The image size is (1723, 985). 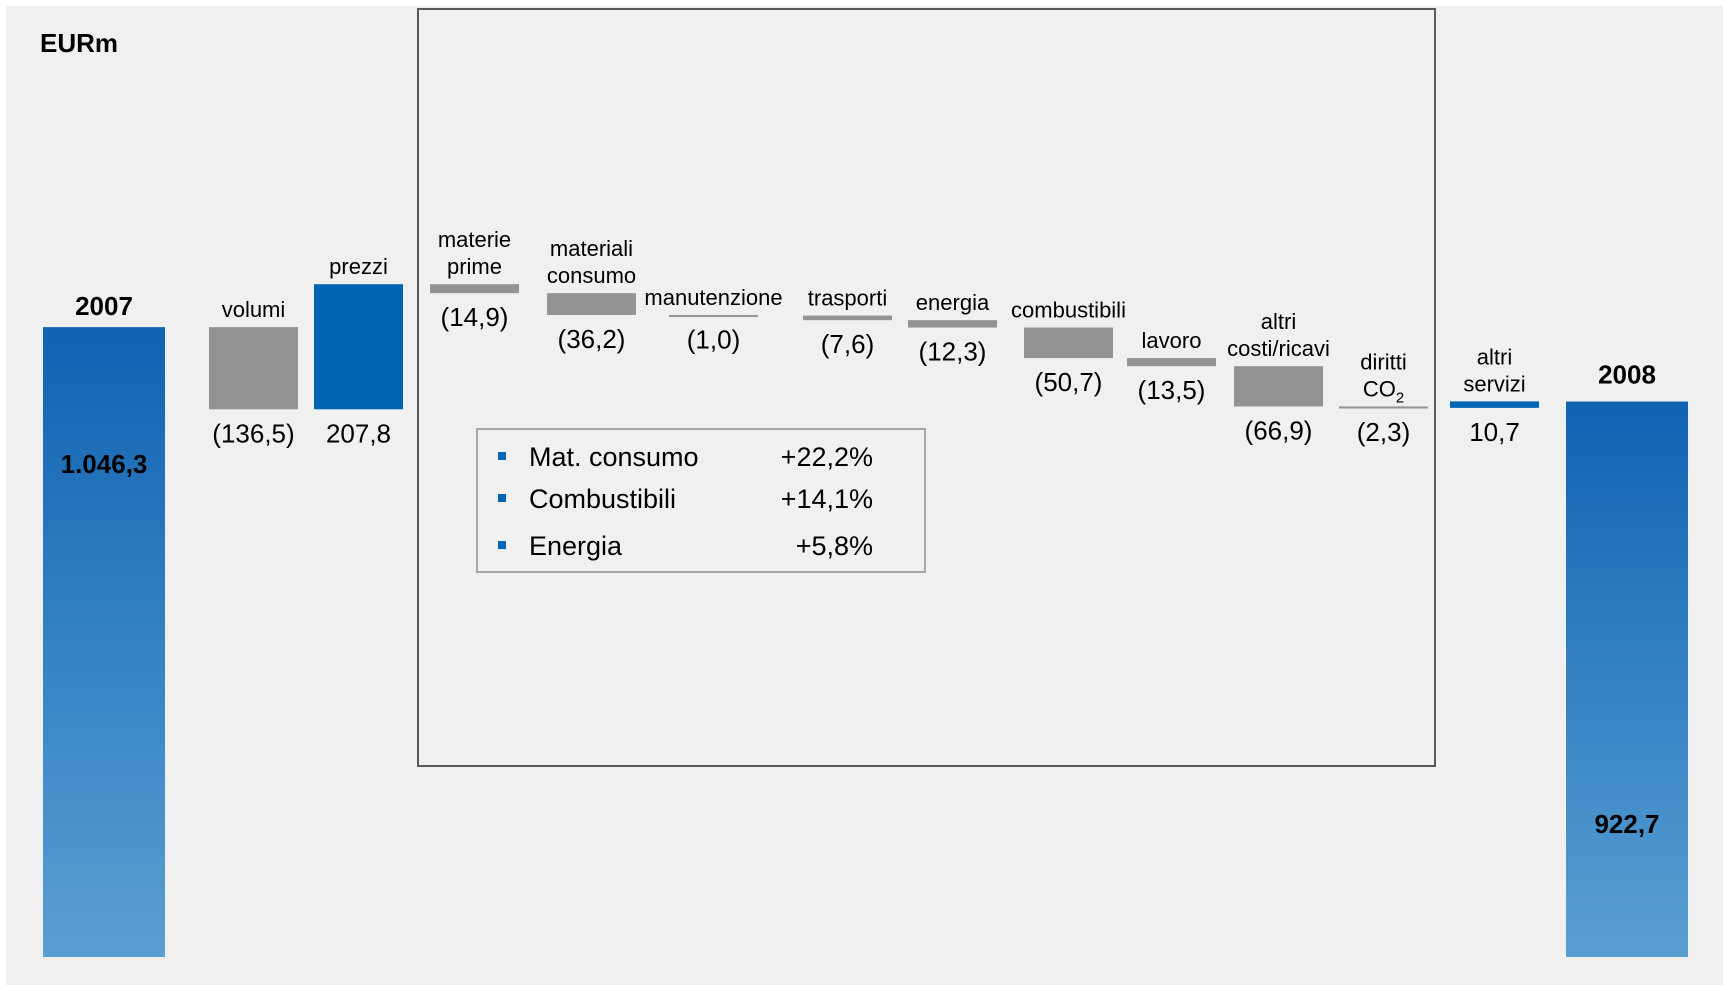 I want to click on step-value-11: (2,3), so click(x=1383, y=432).